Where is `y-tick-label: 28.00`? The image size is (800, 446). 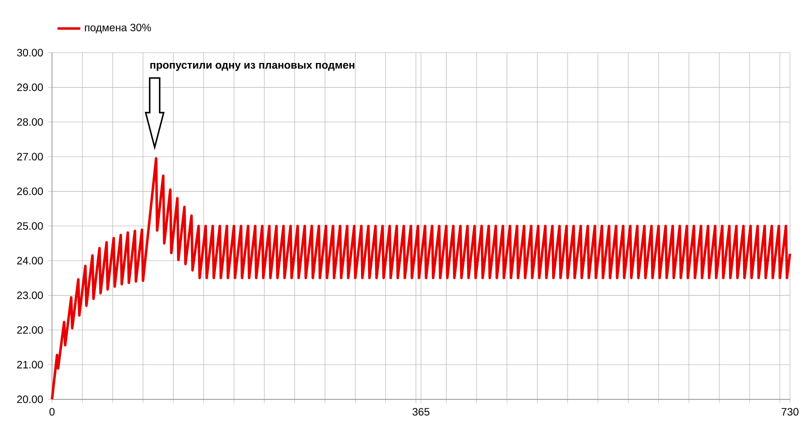 y-tick-label: 28.00 is located at coordinates (30, 122).